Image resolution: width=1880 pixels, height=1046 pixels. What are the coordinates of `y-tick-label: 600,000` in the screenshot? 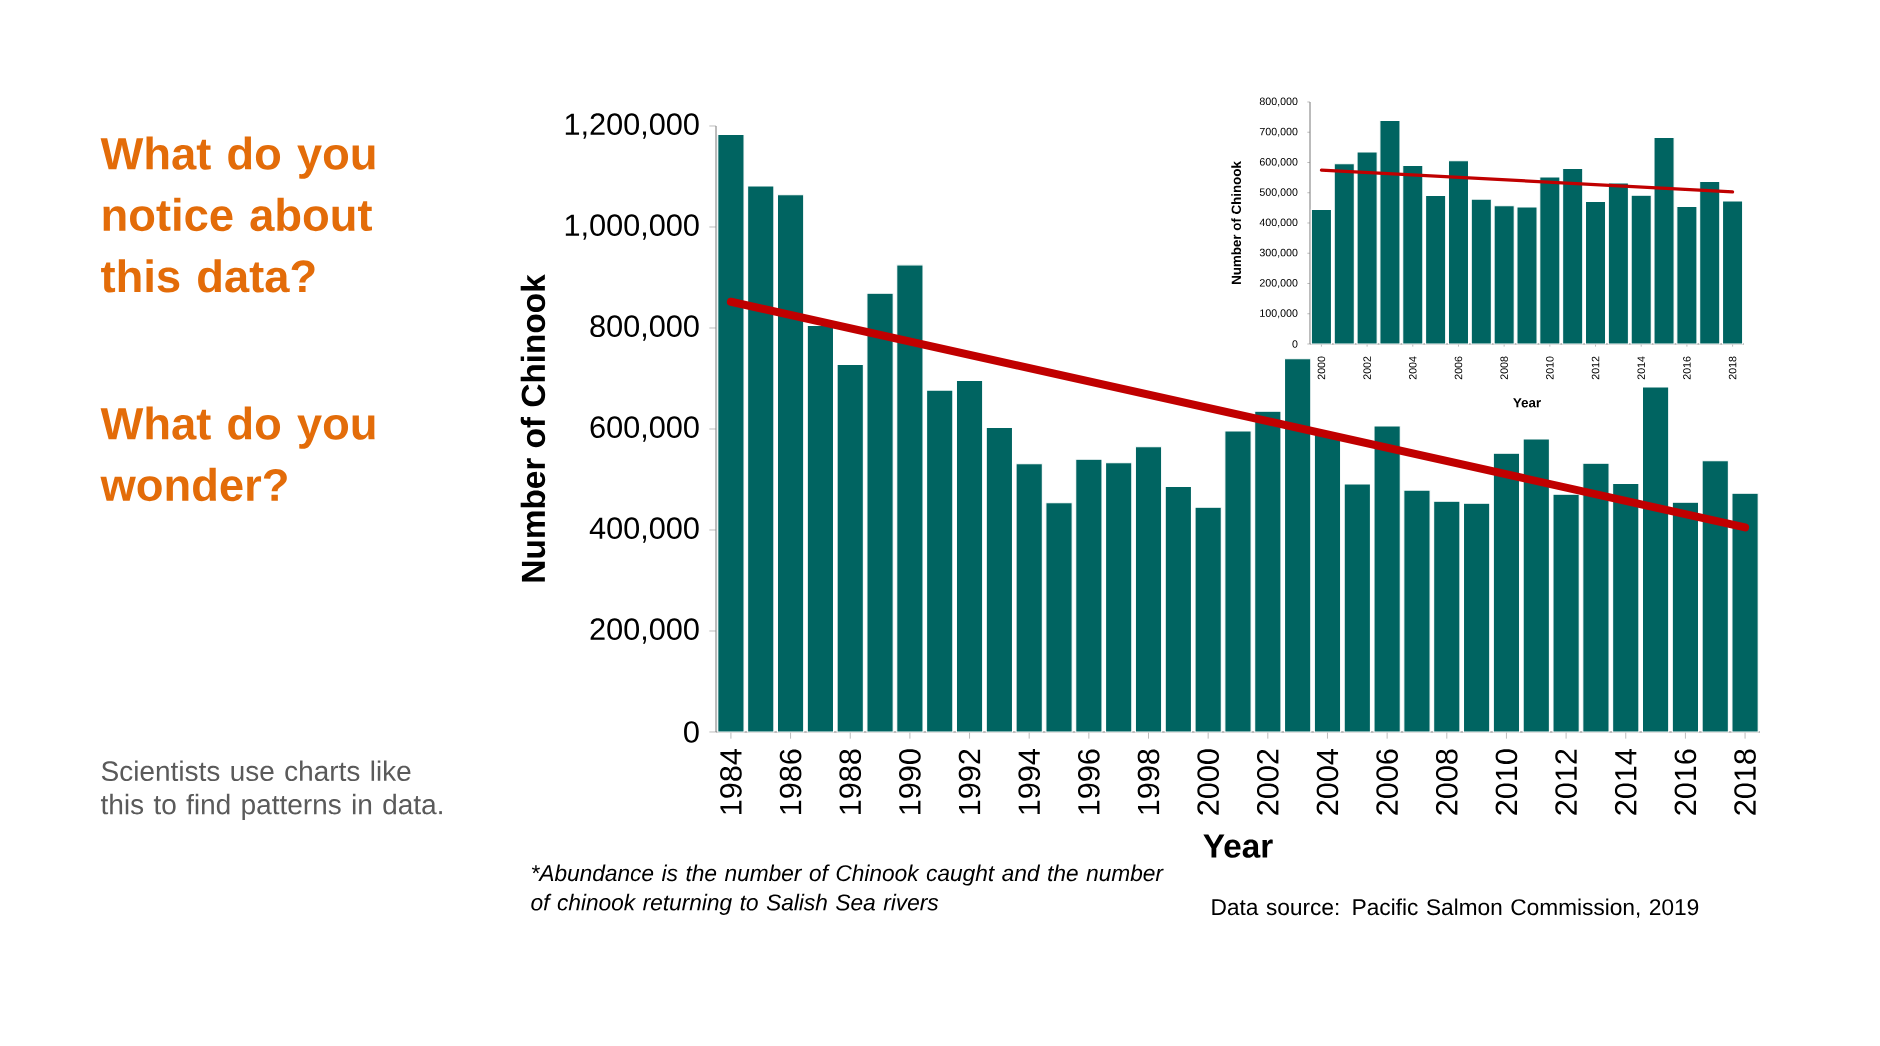 It's located at (644, 429).